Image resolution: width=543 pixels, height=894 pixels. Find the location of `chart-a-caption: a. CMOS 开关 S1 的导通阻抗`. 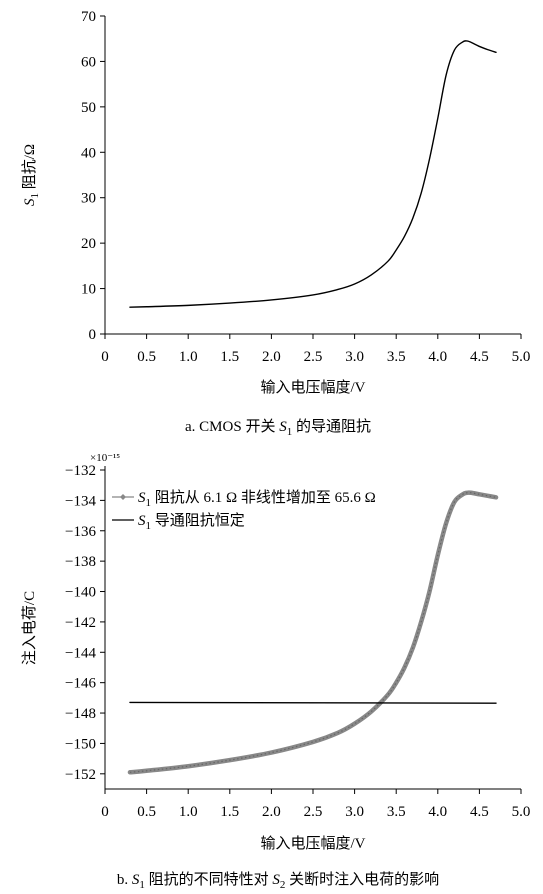

chart-a-caption: a. CMOS 开关 S1 的导通阻抗 is located at coordinates (278, 428).